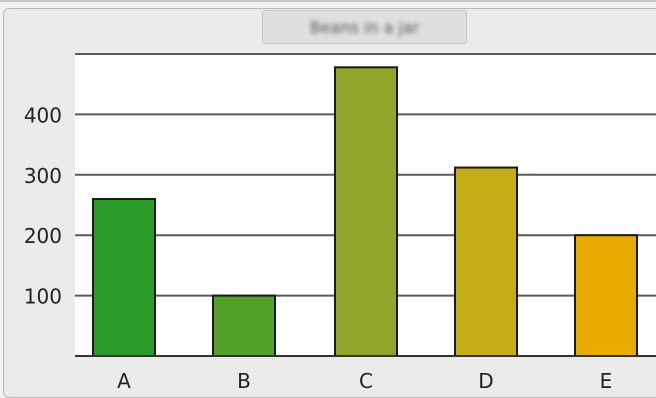 The image size is (656, 398). I want to click on y-tick-label: 300, so click(43, 176).